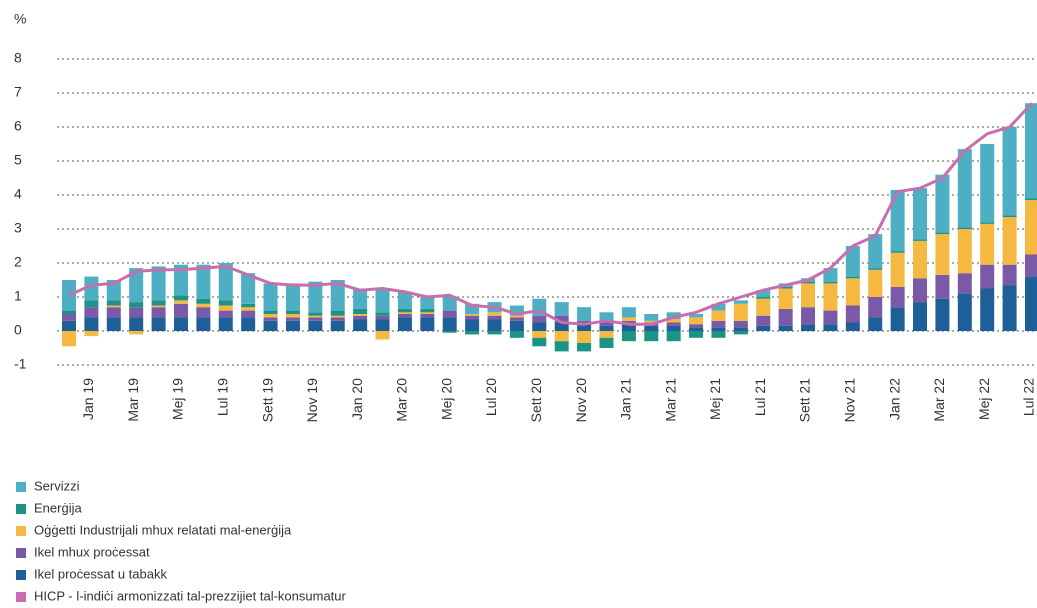  What do you see at coordinates (626, 399) in the screenshot?
I see `x-tick-label: Jan 21` at bounding box center [626, 399].